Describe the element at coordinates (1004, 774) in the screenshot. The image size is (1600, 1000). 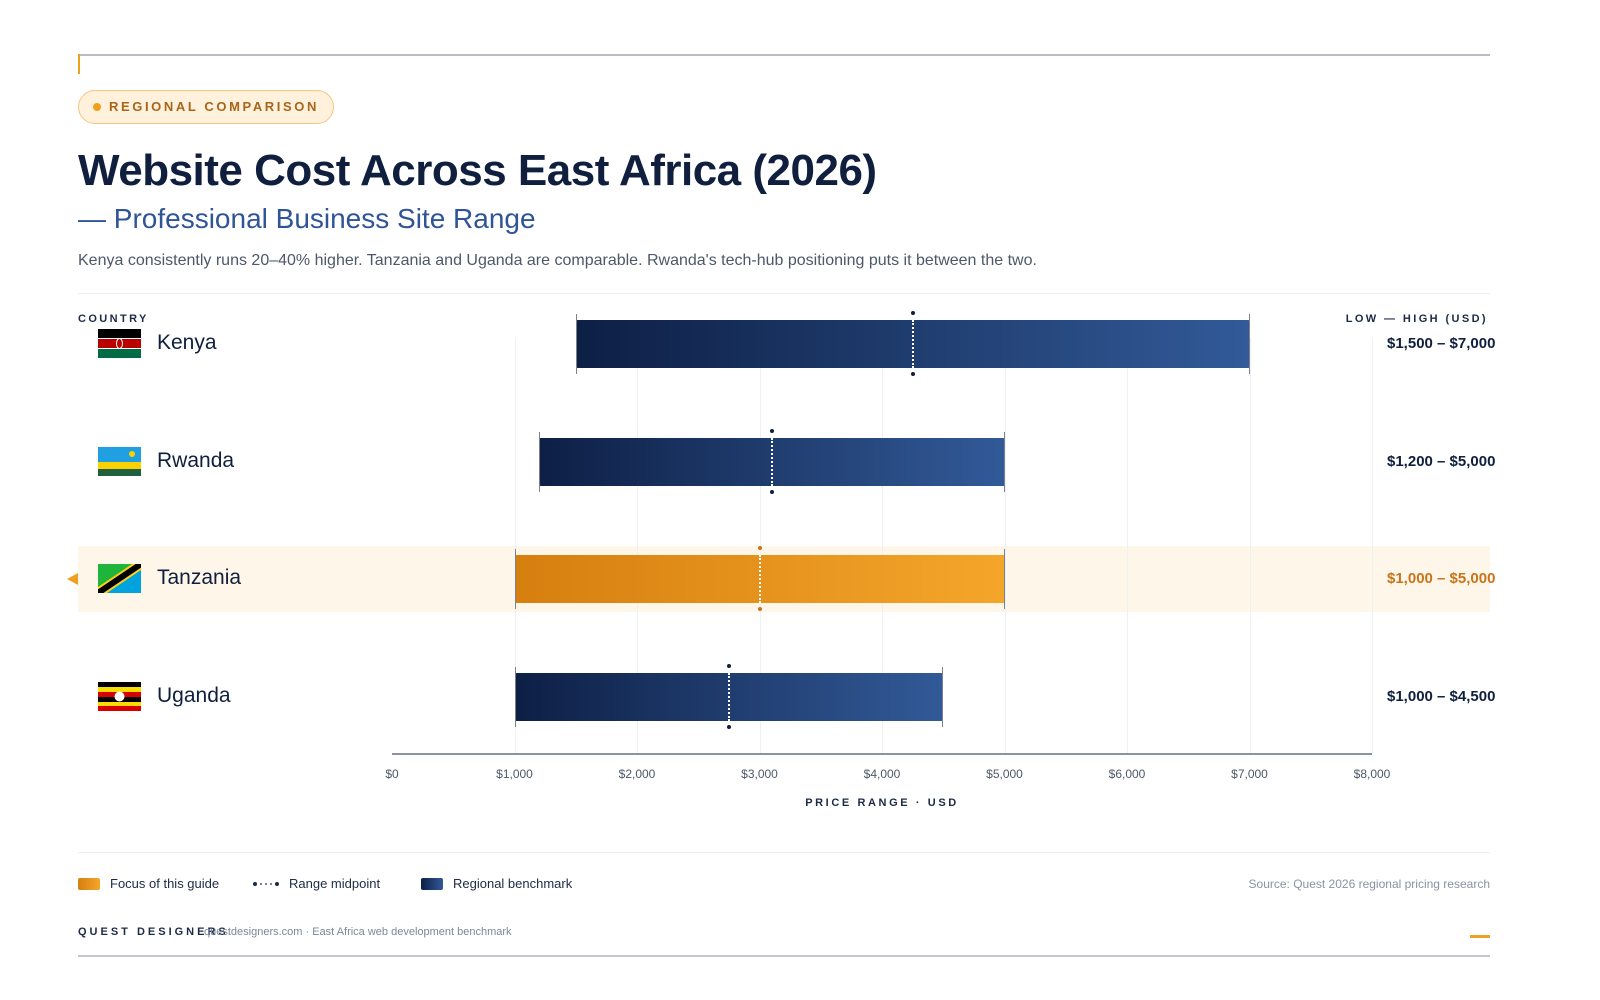
I see `x-tick-label: $5,000` at that location.